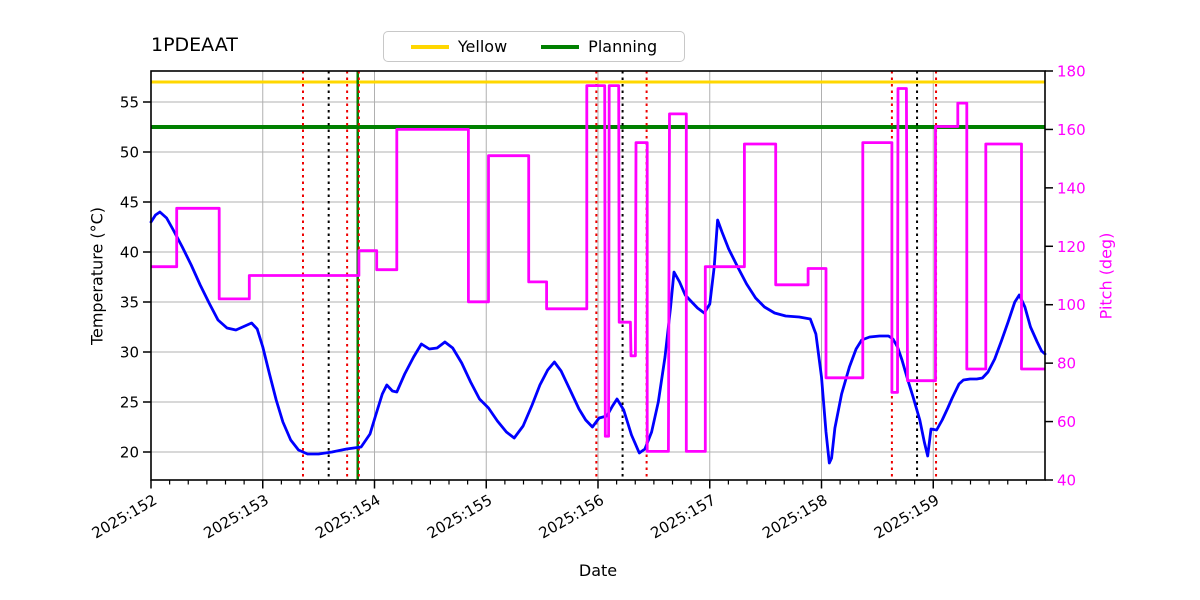 The height and width of the screenshot is (600, 1200). I want to click on x-tick-label: 2025:155, so click(459, 517).